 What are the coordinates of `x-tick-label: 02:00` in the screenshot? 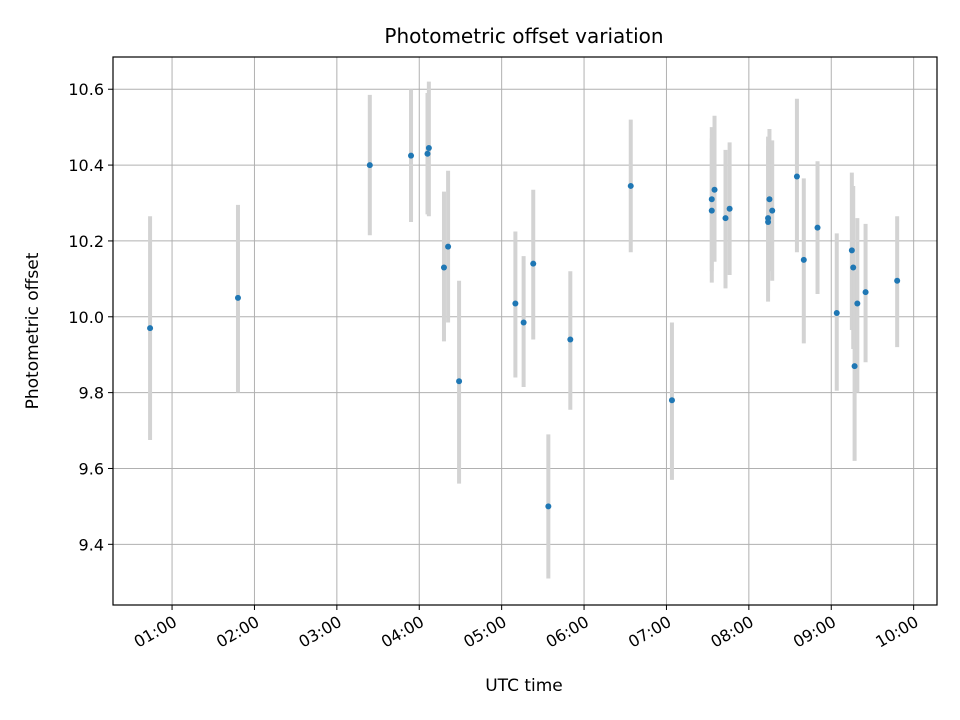 It's located at (237, 632).